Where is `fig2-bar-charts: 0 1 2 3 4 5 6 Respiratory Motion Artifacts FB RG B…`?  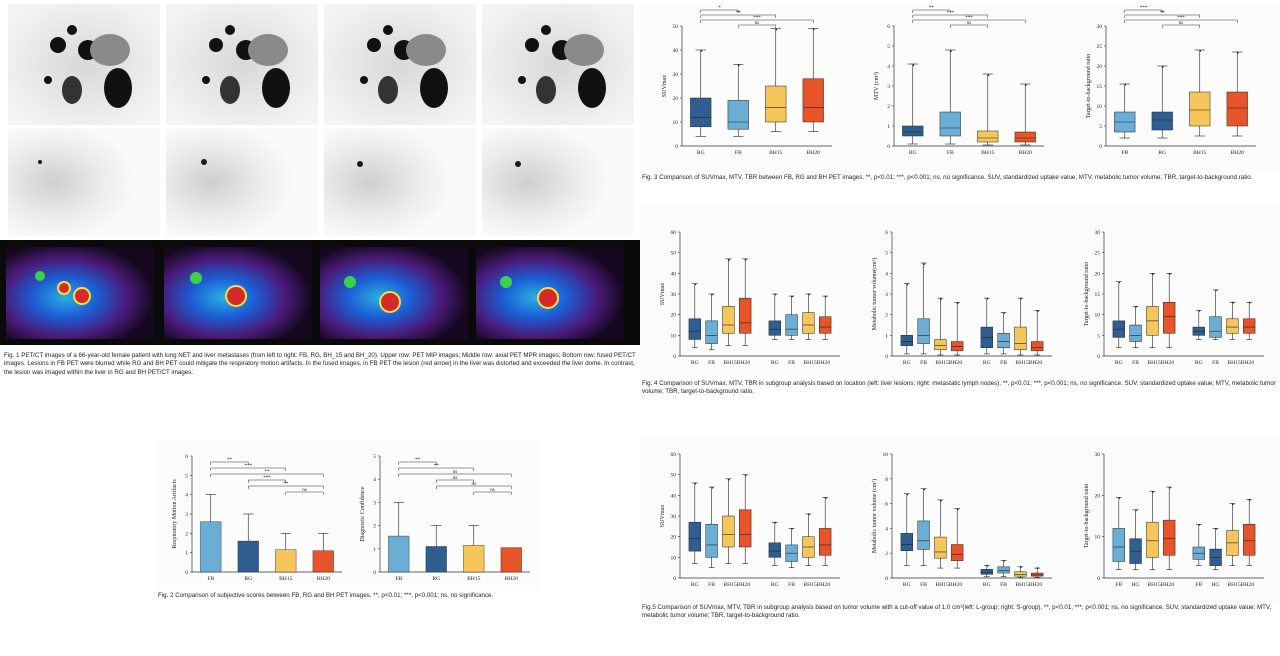 fig2-bar-charts: 0 1 2 3 4 5 6 Respiratory Motion Artifacts FB RG B… is located at coordinates (350, 518).